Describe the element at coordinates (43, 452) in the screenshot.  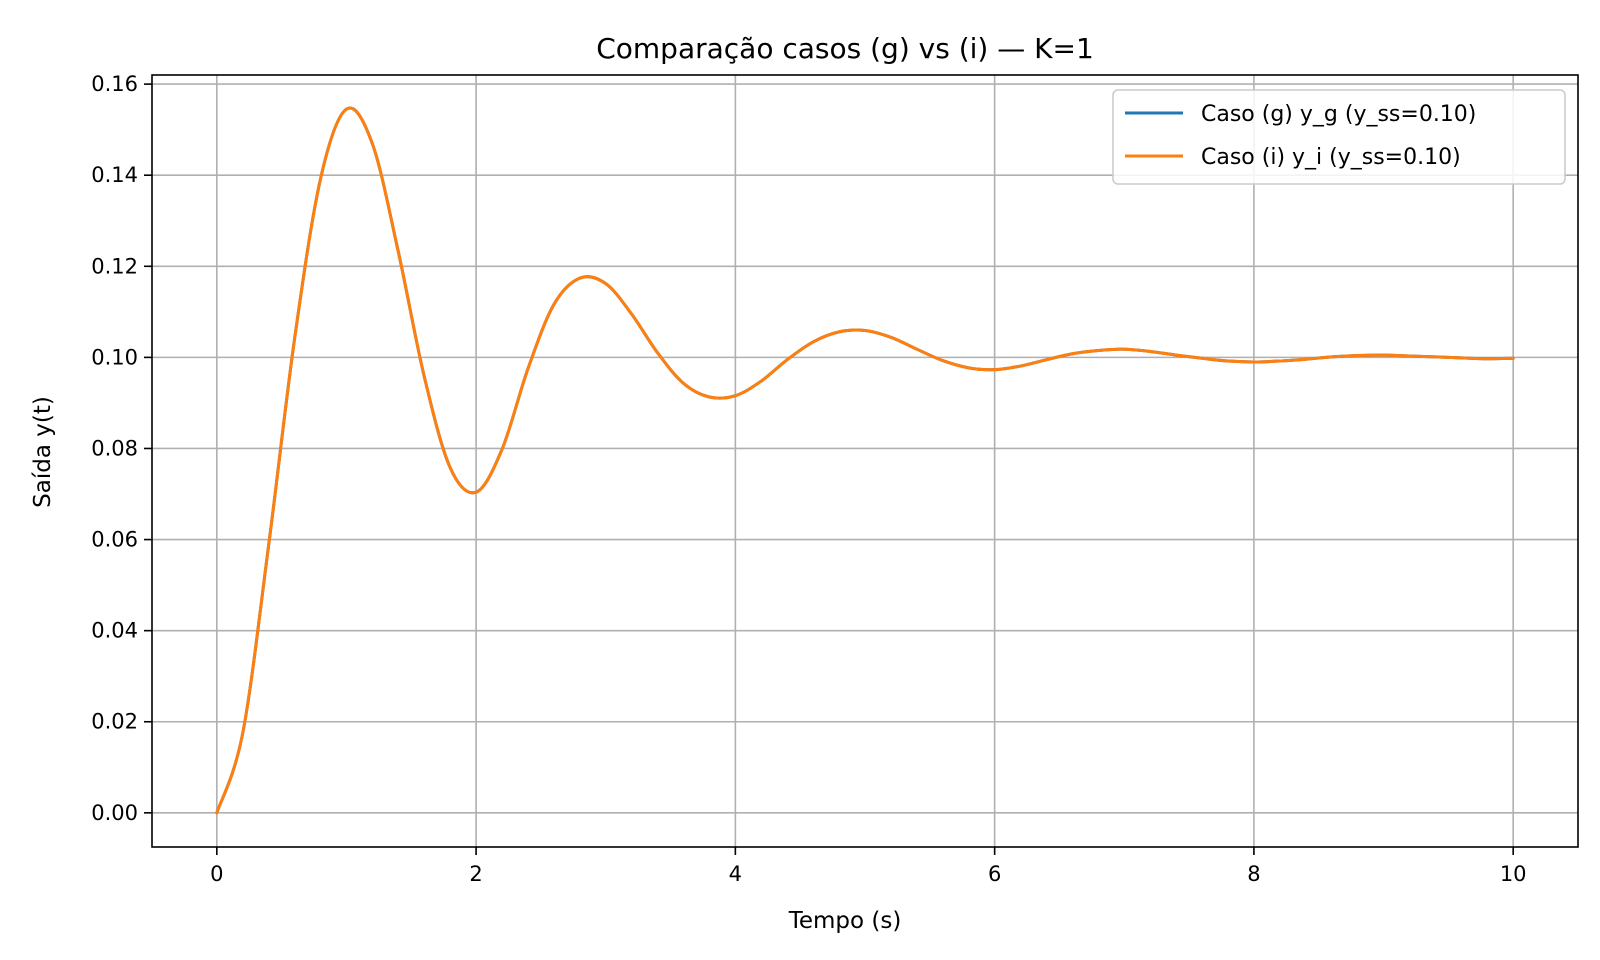
I see `y-axis-label: Saída y(t)` at that location.